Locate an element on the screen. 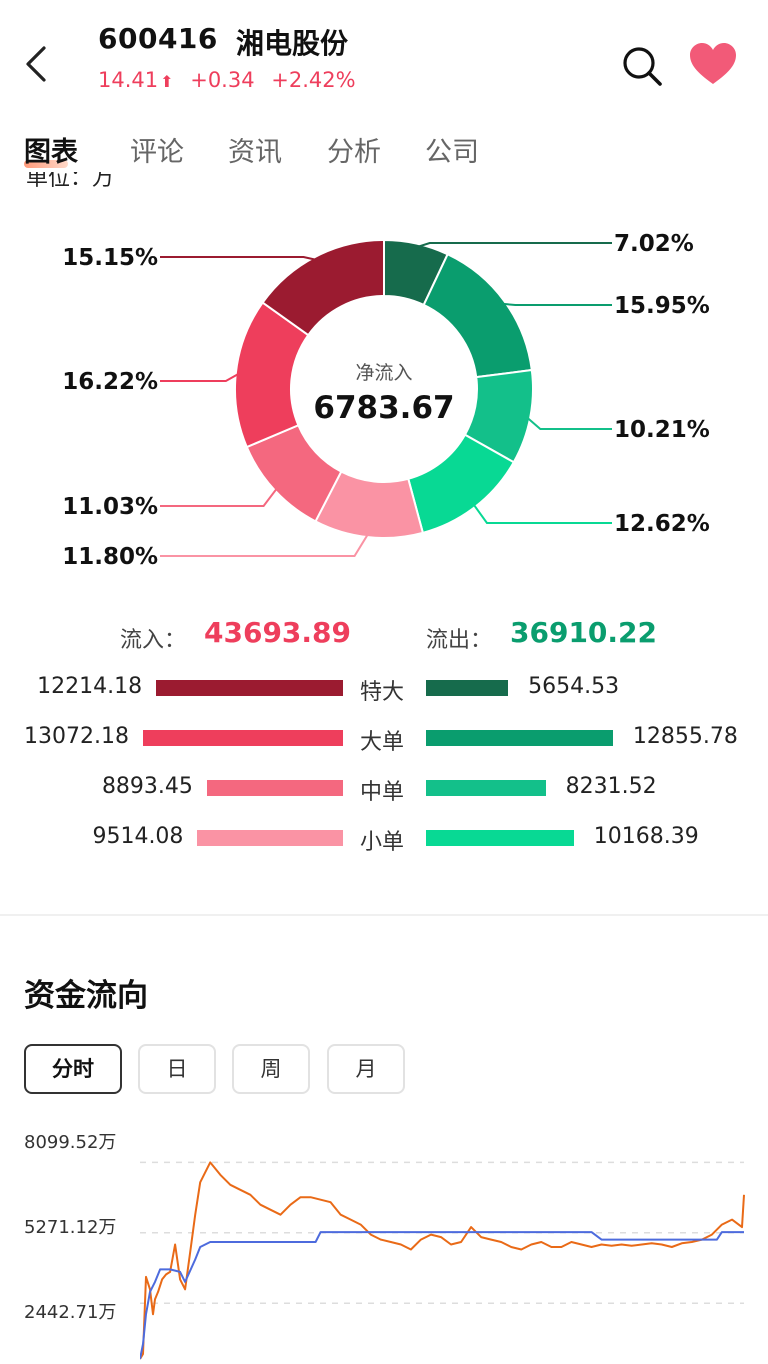 This screenshot has width=768, height=1364. donut-pct-label: 16.22% is located at coordinates (110, 382).